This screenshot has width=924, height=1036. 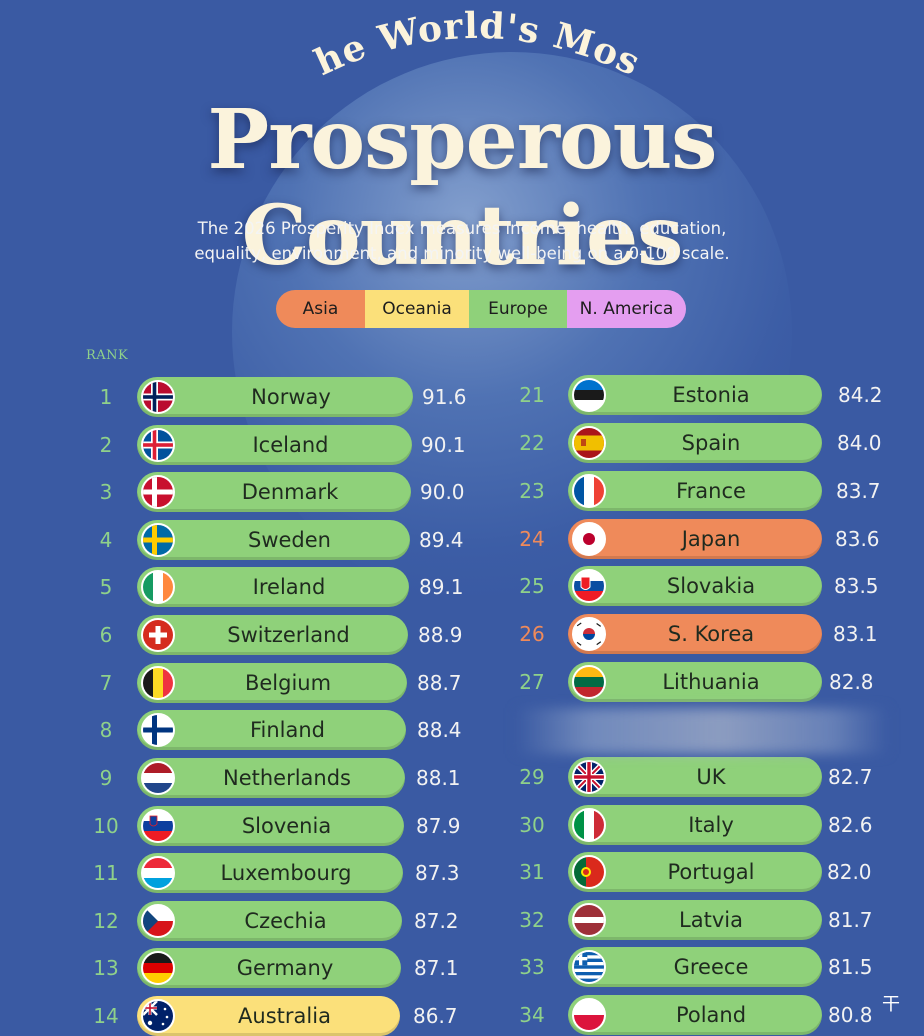 I want to click on country-pill: Italy, so click(x=695, y=825).